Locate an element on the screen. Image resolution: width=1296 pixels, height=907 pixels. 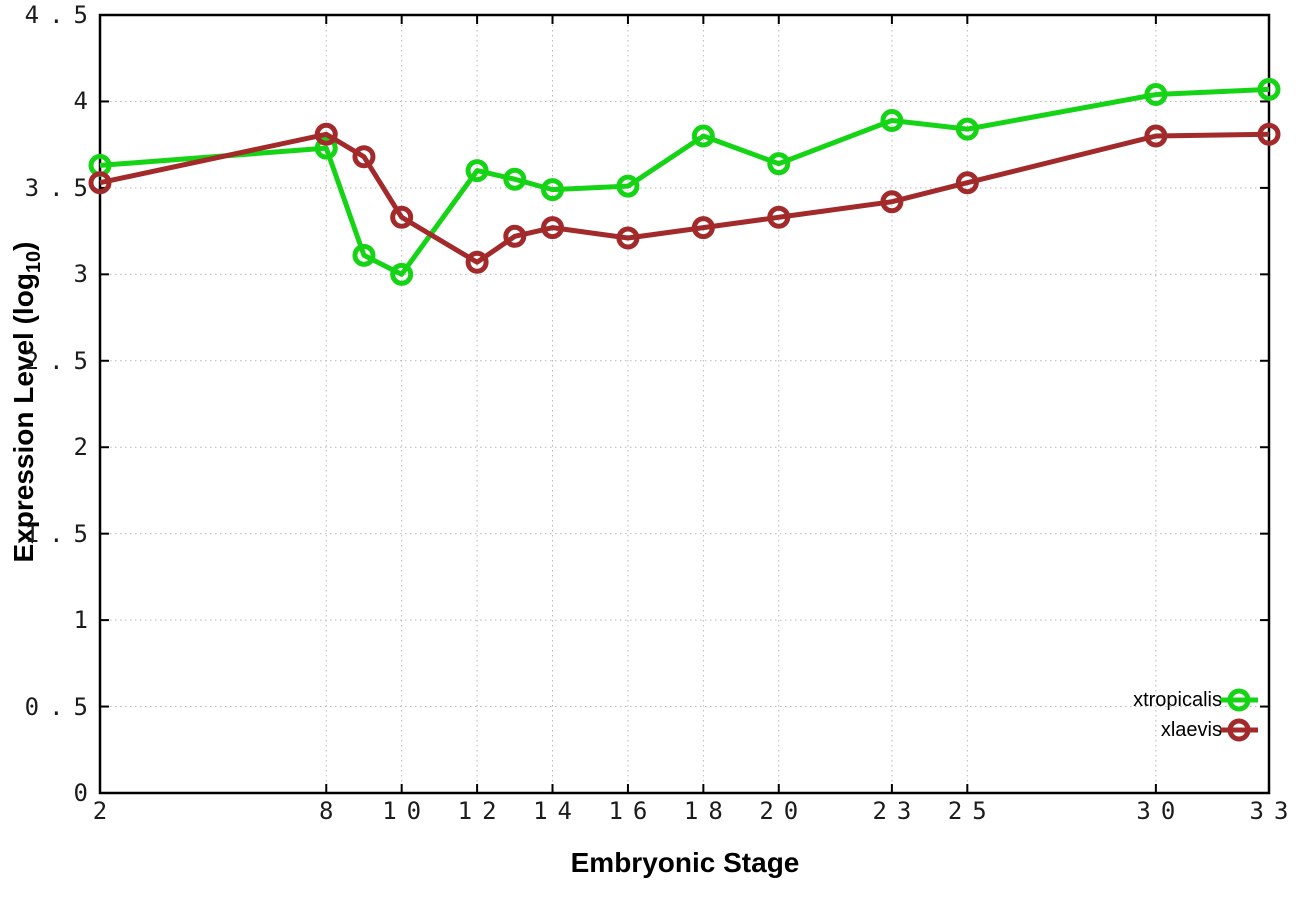
x-tick-label: 8 is located at coordinates (331, 811).